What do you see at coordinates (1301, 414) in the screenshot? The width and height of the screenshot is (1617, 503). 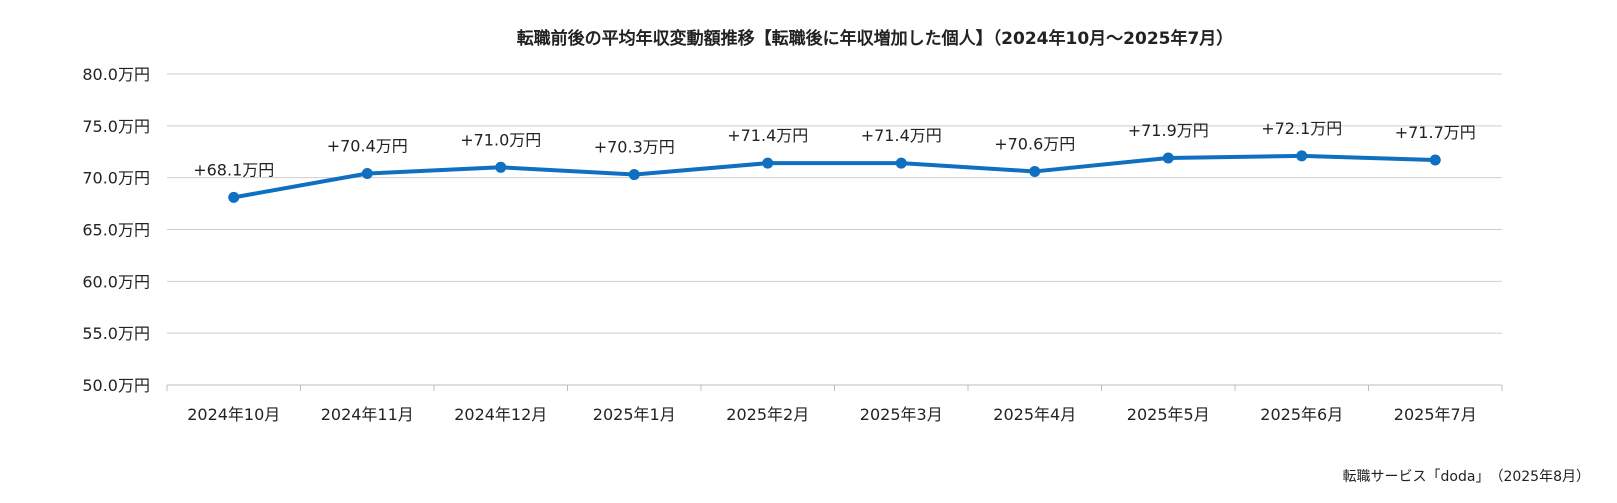 I see `x-tick-label: 2025年6月` at bounding box center [1301, 414].